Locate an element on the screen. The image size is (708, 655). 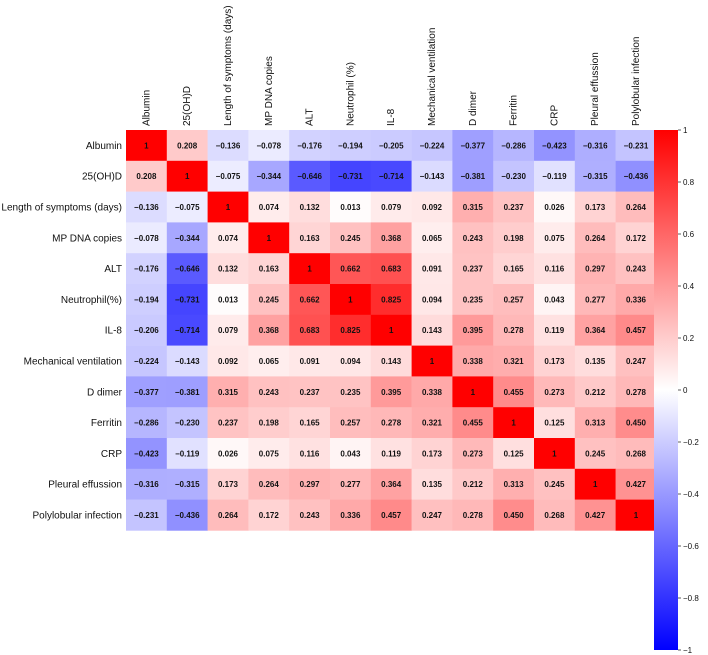
column-label: Albumin is located at coordinates (146, 108).